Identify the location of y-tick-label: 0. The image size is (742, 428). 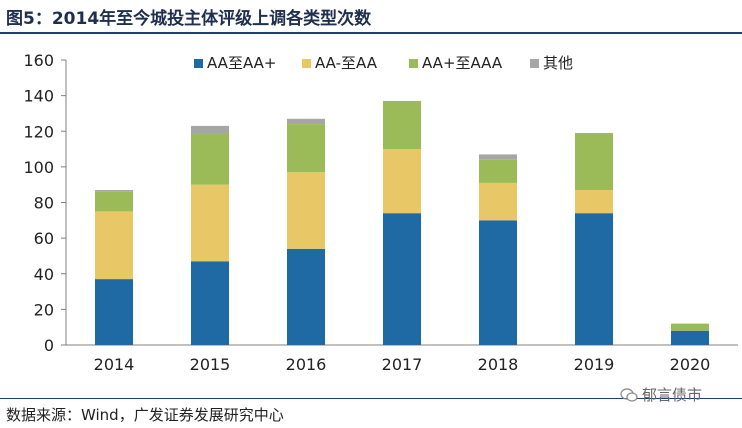
(49, 345).